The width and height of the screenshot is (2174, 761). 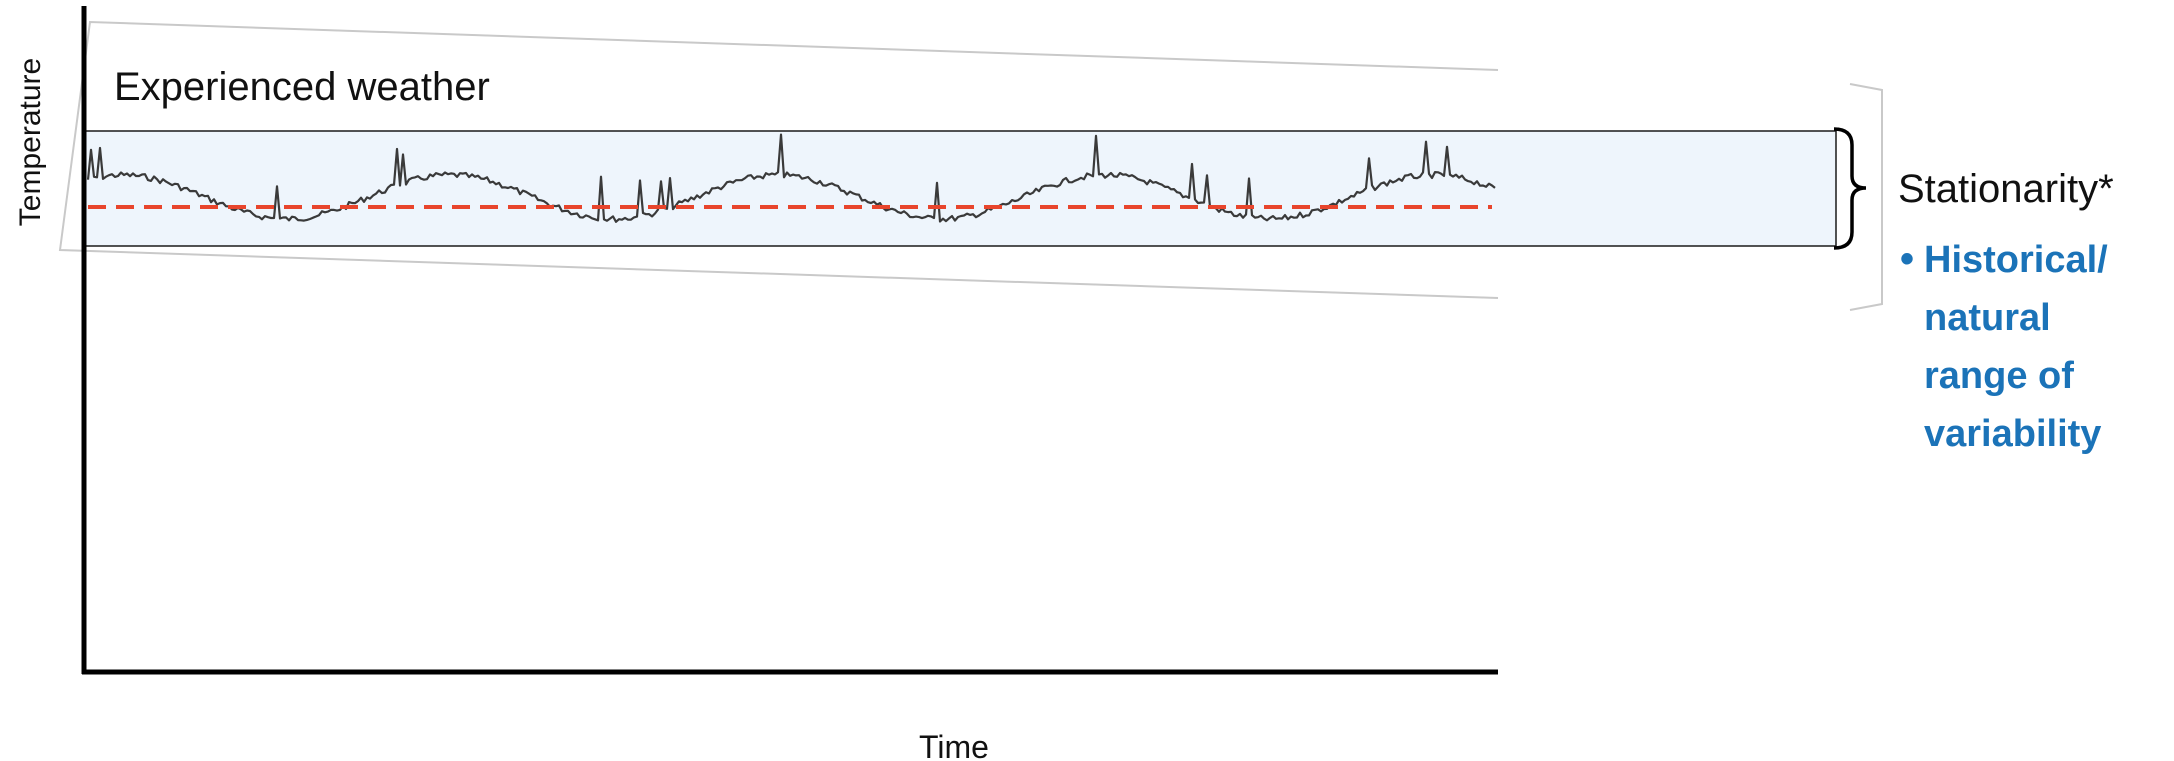 I want to click on outline-right-bracket, so click(x=1866, y=197).